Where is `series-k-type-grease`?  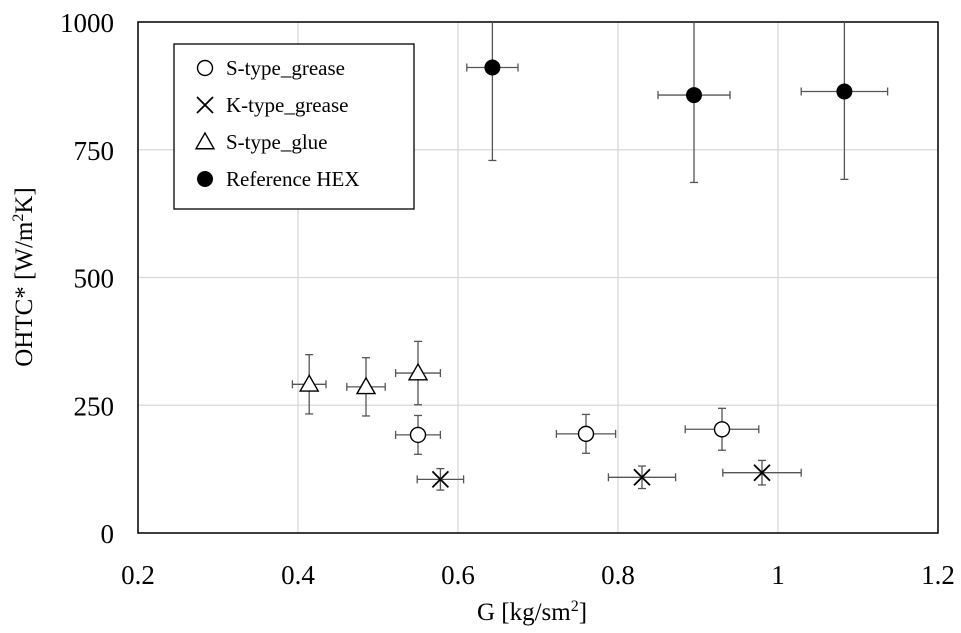
series-k-type-grease is located at coordinates (609, 475).